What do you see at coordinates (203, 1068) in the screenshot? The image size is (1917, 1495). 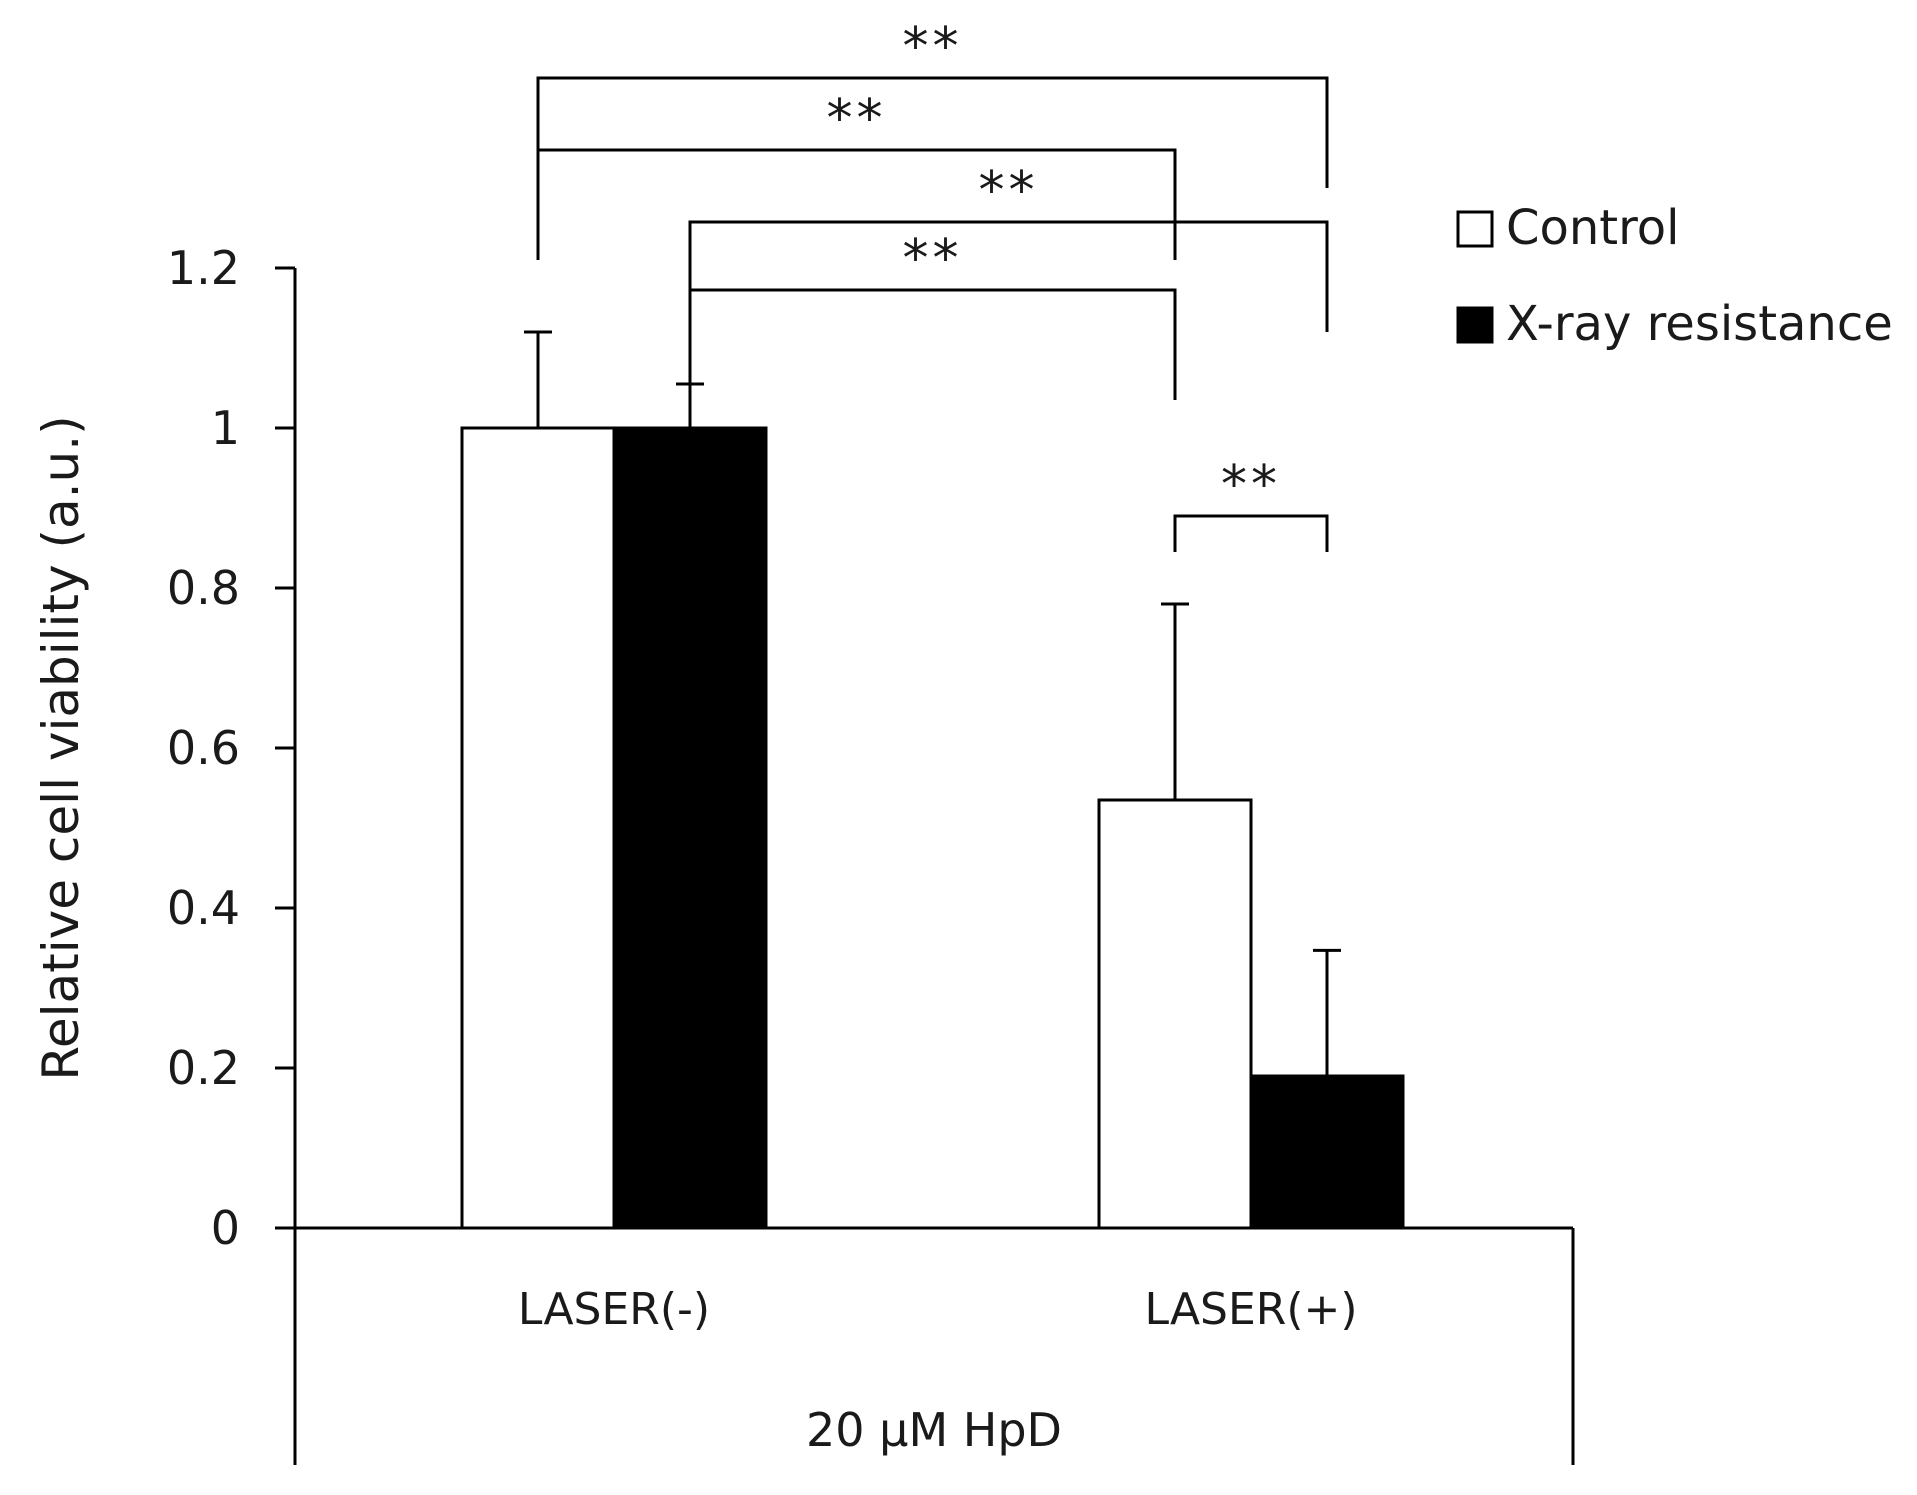 I see `y-tick-label: 0.2` at bounding box center [203, 1068].